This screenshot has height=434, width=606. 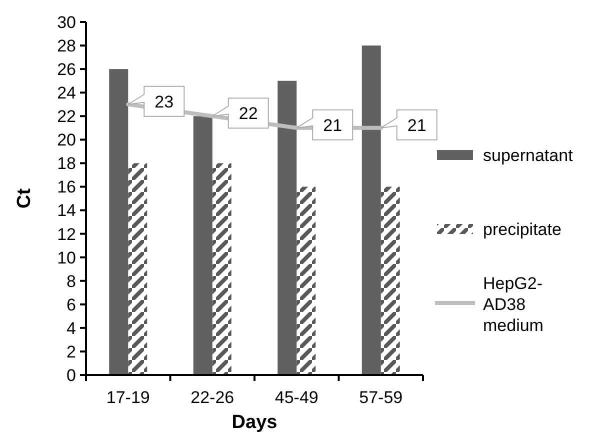 I want to click on x-tick-label: 17-19, so click(x=128, y=397).